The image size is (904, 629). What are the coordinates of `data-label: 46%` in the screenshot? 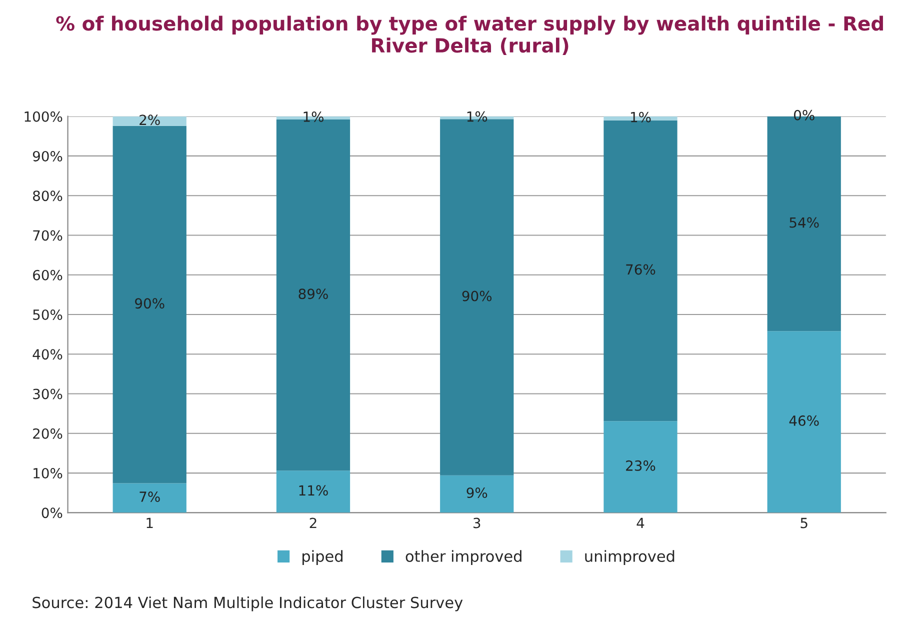 It's located at (804, 420).